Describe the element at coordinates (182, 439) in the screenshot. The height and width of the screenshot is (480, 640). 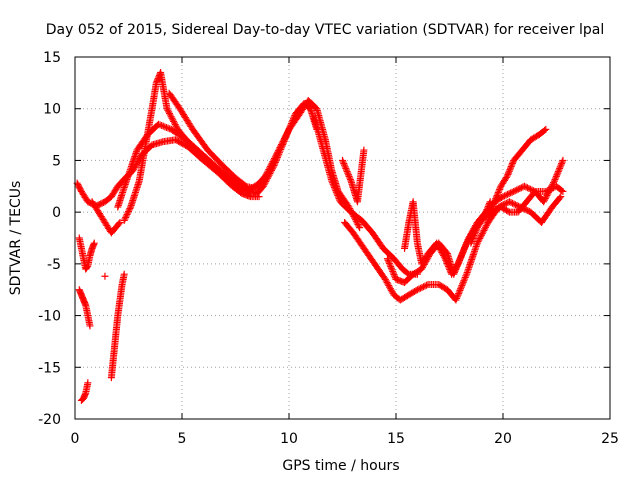
I see `x-tick-label: 5` at that location.